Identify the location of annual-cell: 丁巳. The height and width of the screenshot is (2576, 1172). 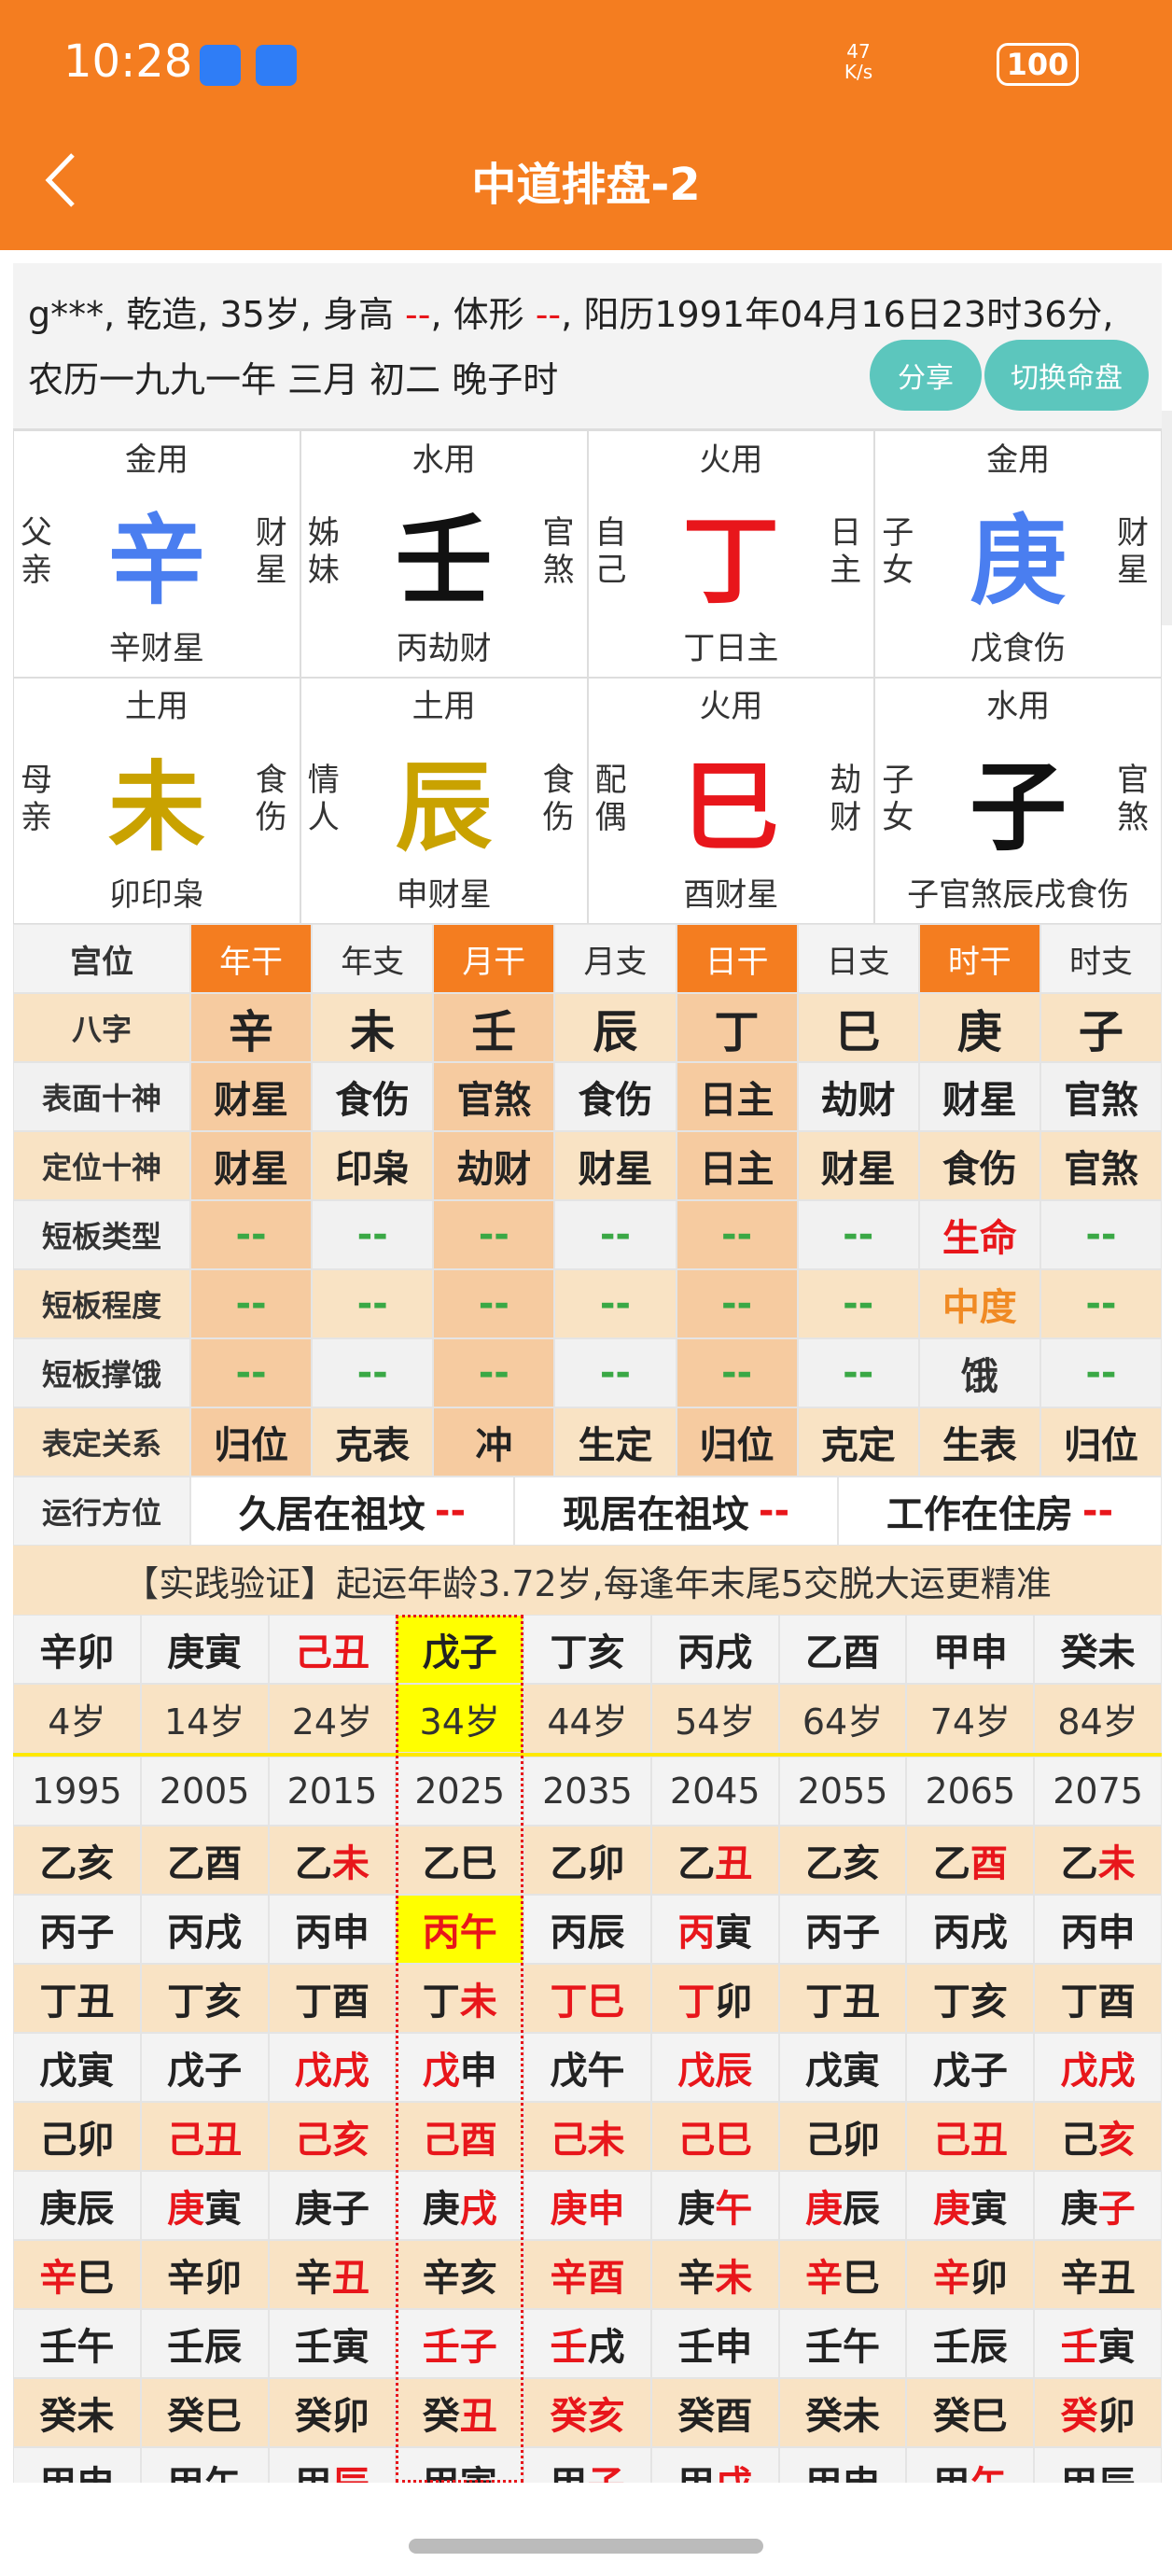
(587, 1998).